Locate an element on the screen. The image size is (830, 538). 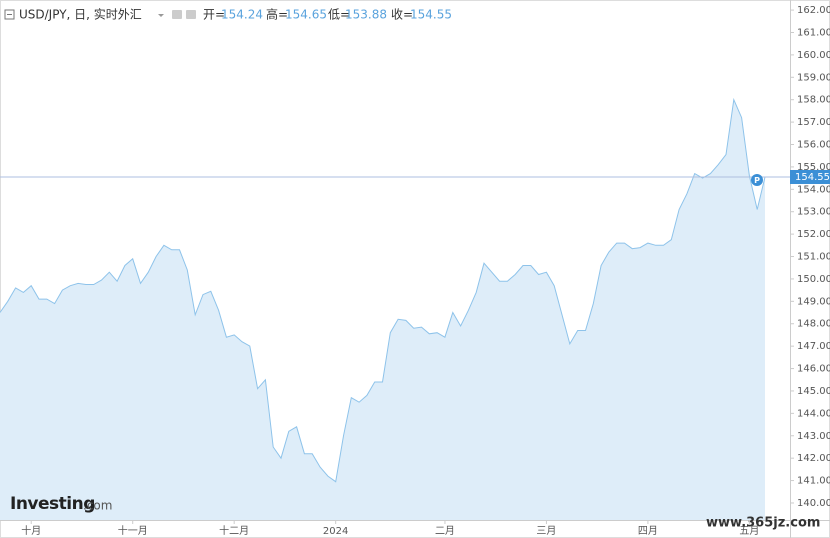
x-tick-label: 四月 is located at coordinates (648, 531).